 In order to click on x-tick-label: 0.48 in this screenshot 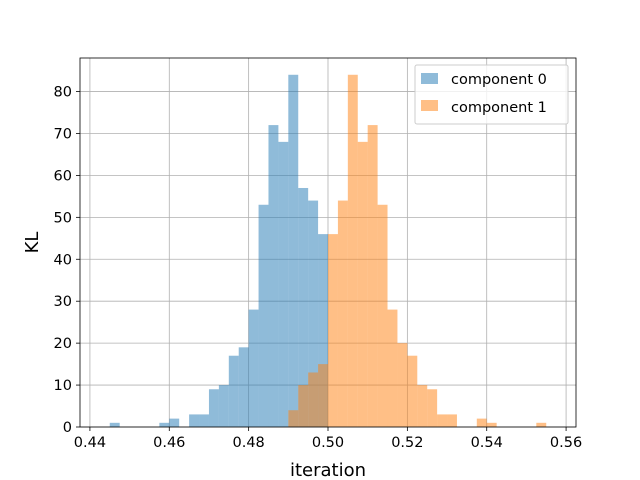, I will do `click(248, 443)`.